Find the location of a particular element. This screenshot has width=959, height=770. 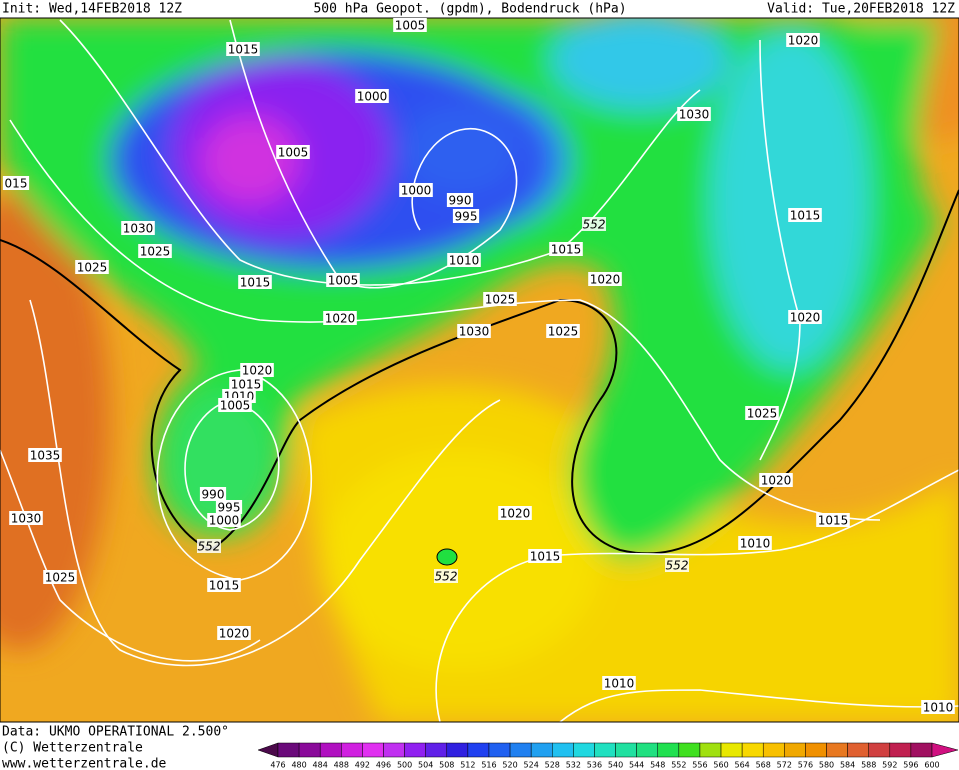

colorbar-label: 592 is located at coordinates (889, 765).